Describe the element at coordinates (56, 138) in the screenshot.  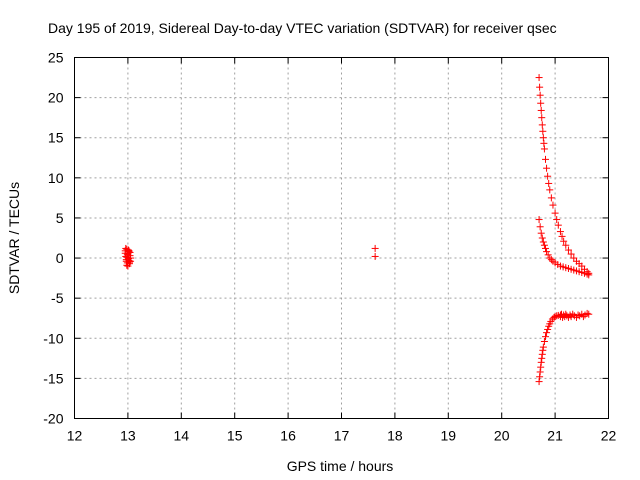
I see `y-tick-label: 15` at that location.